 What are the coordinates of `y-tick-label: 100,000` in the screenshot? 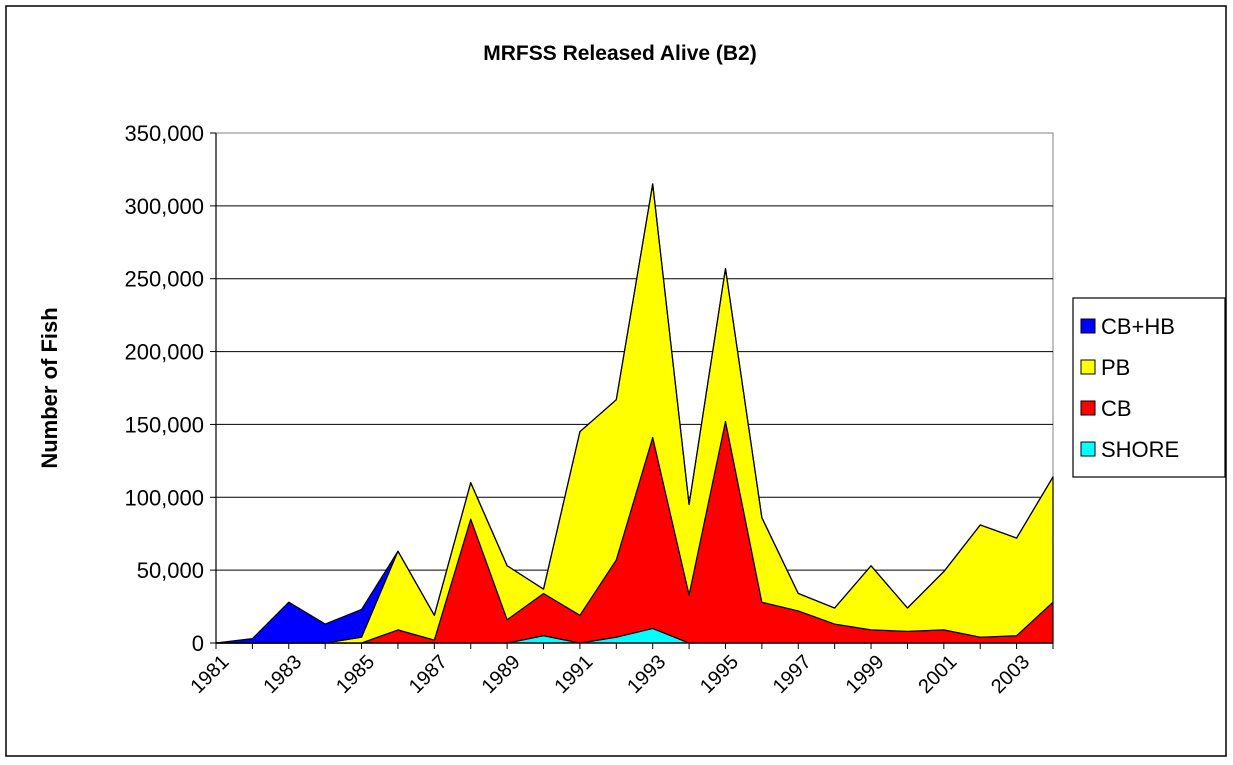 It's located at (164, 497).